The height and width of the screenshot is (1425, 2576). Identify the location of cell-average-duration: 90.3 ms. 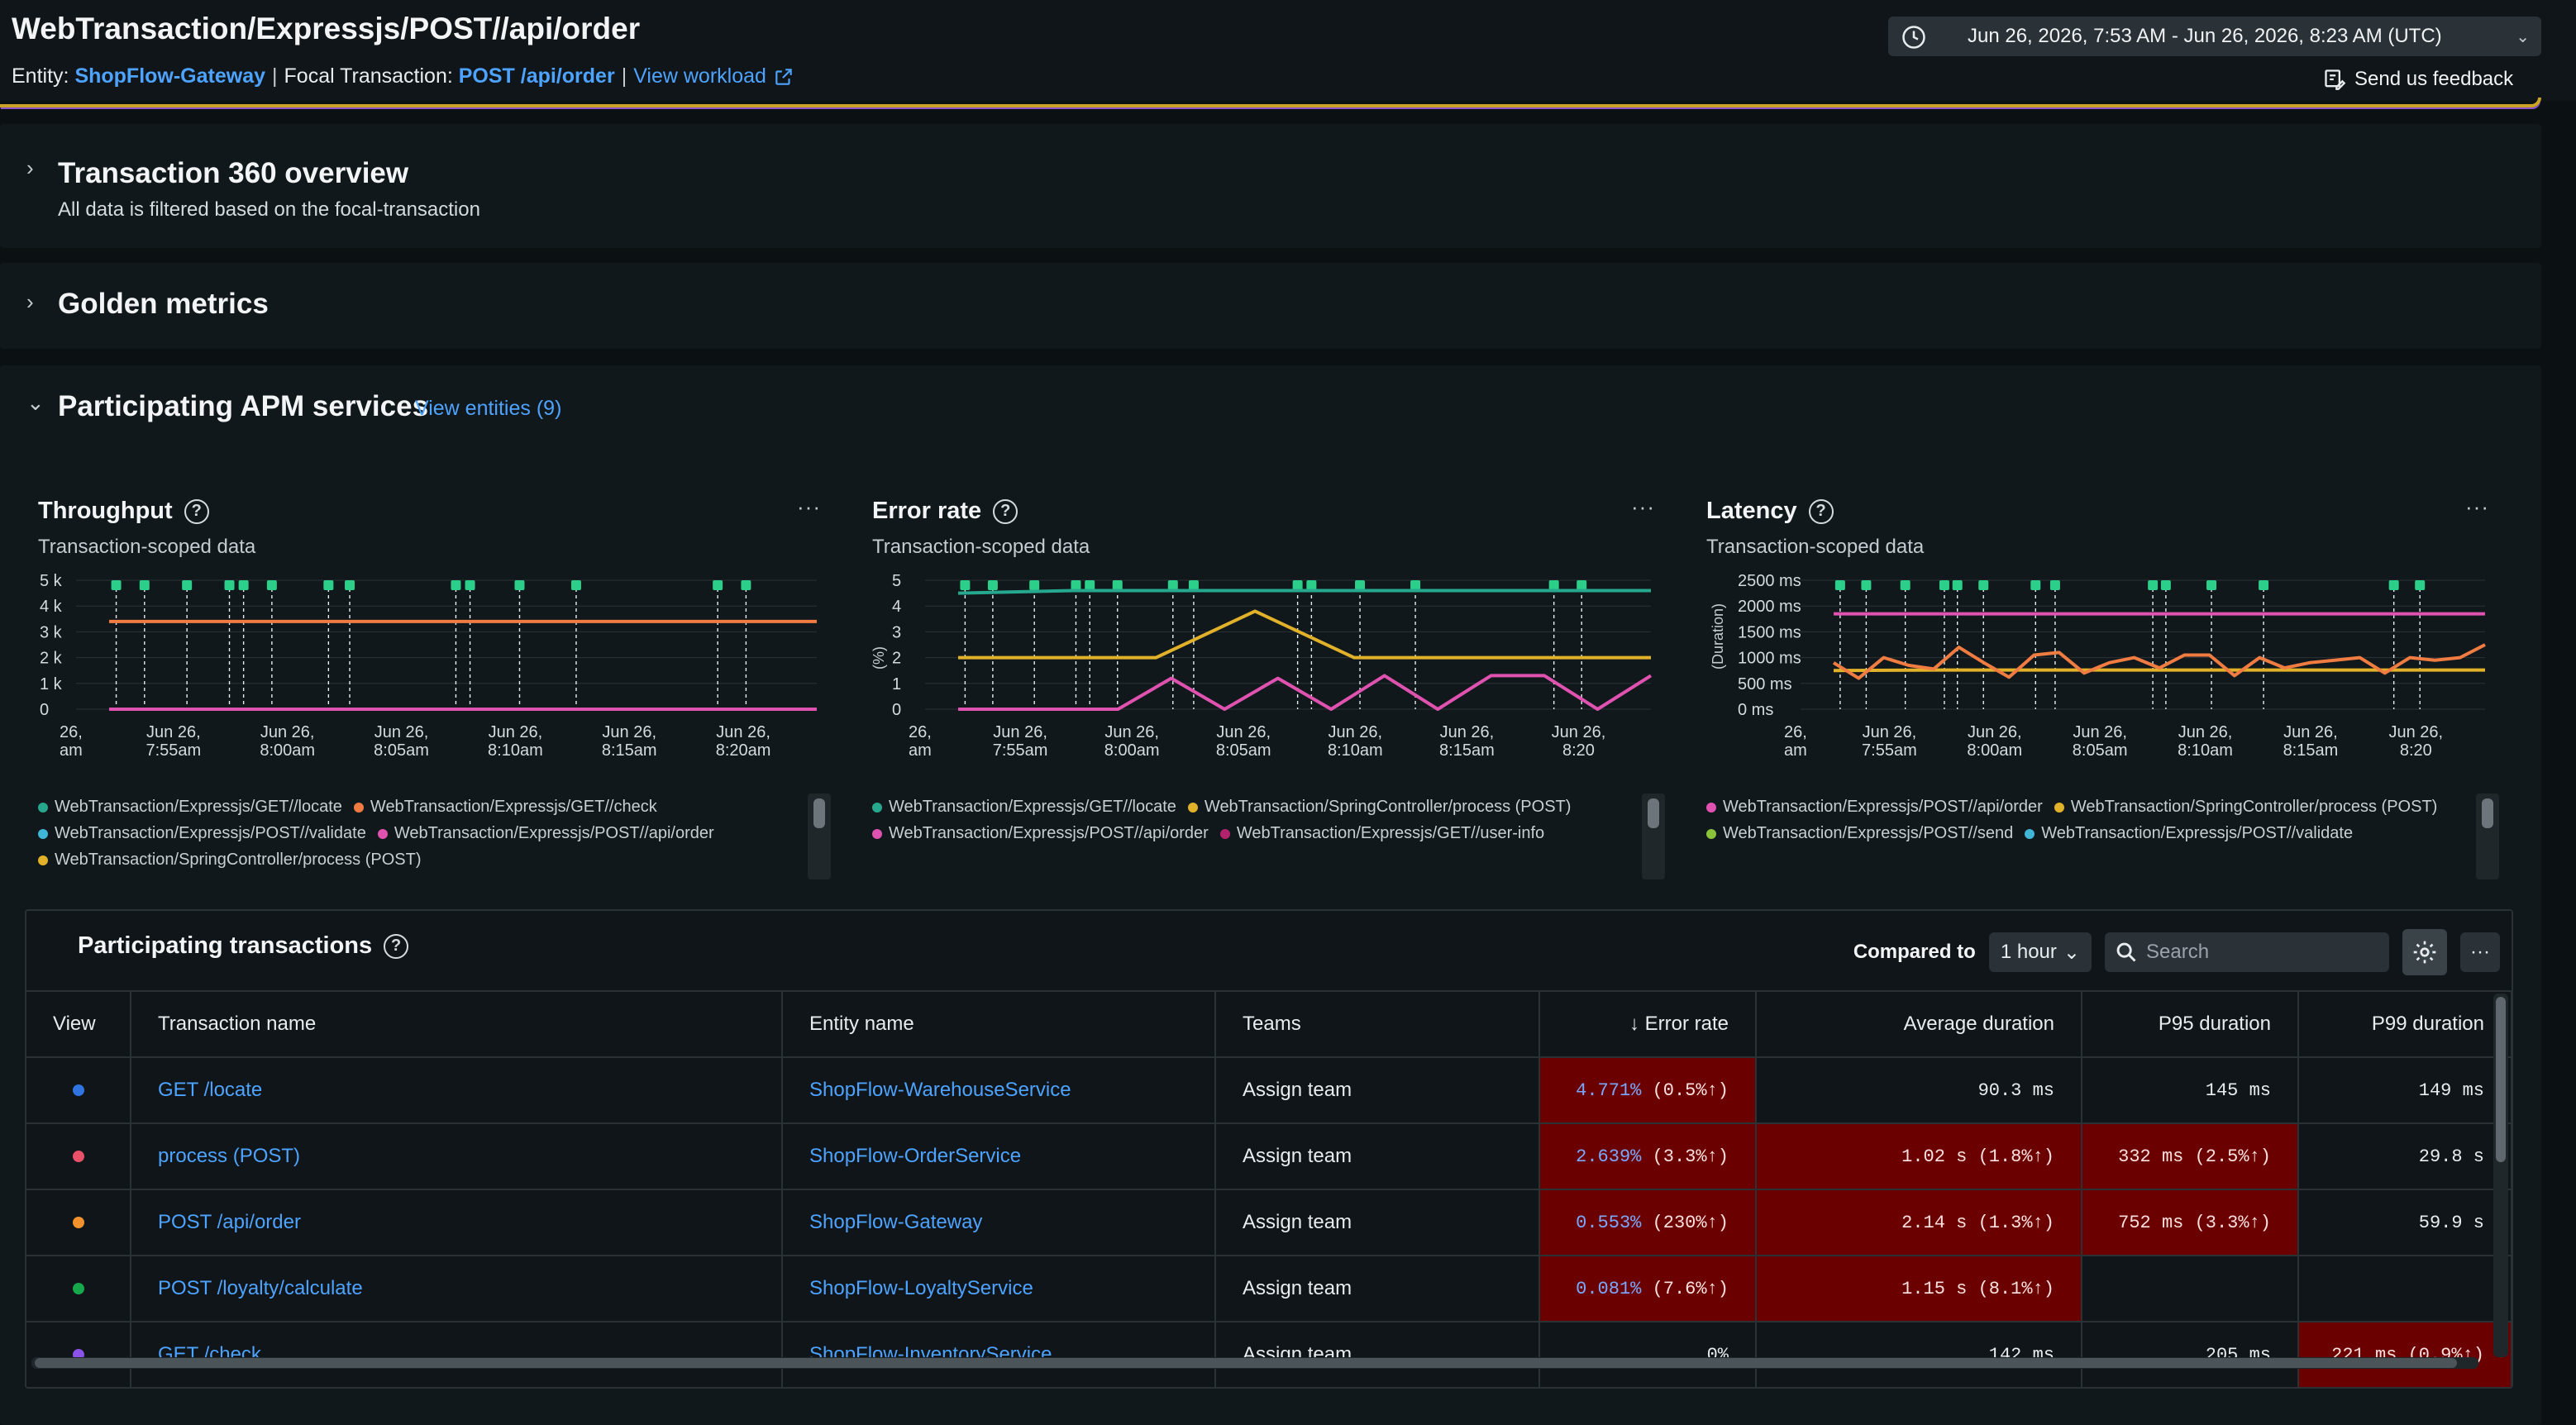
(1919, 1090).